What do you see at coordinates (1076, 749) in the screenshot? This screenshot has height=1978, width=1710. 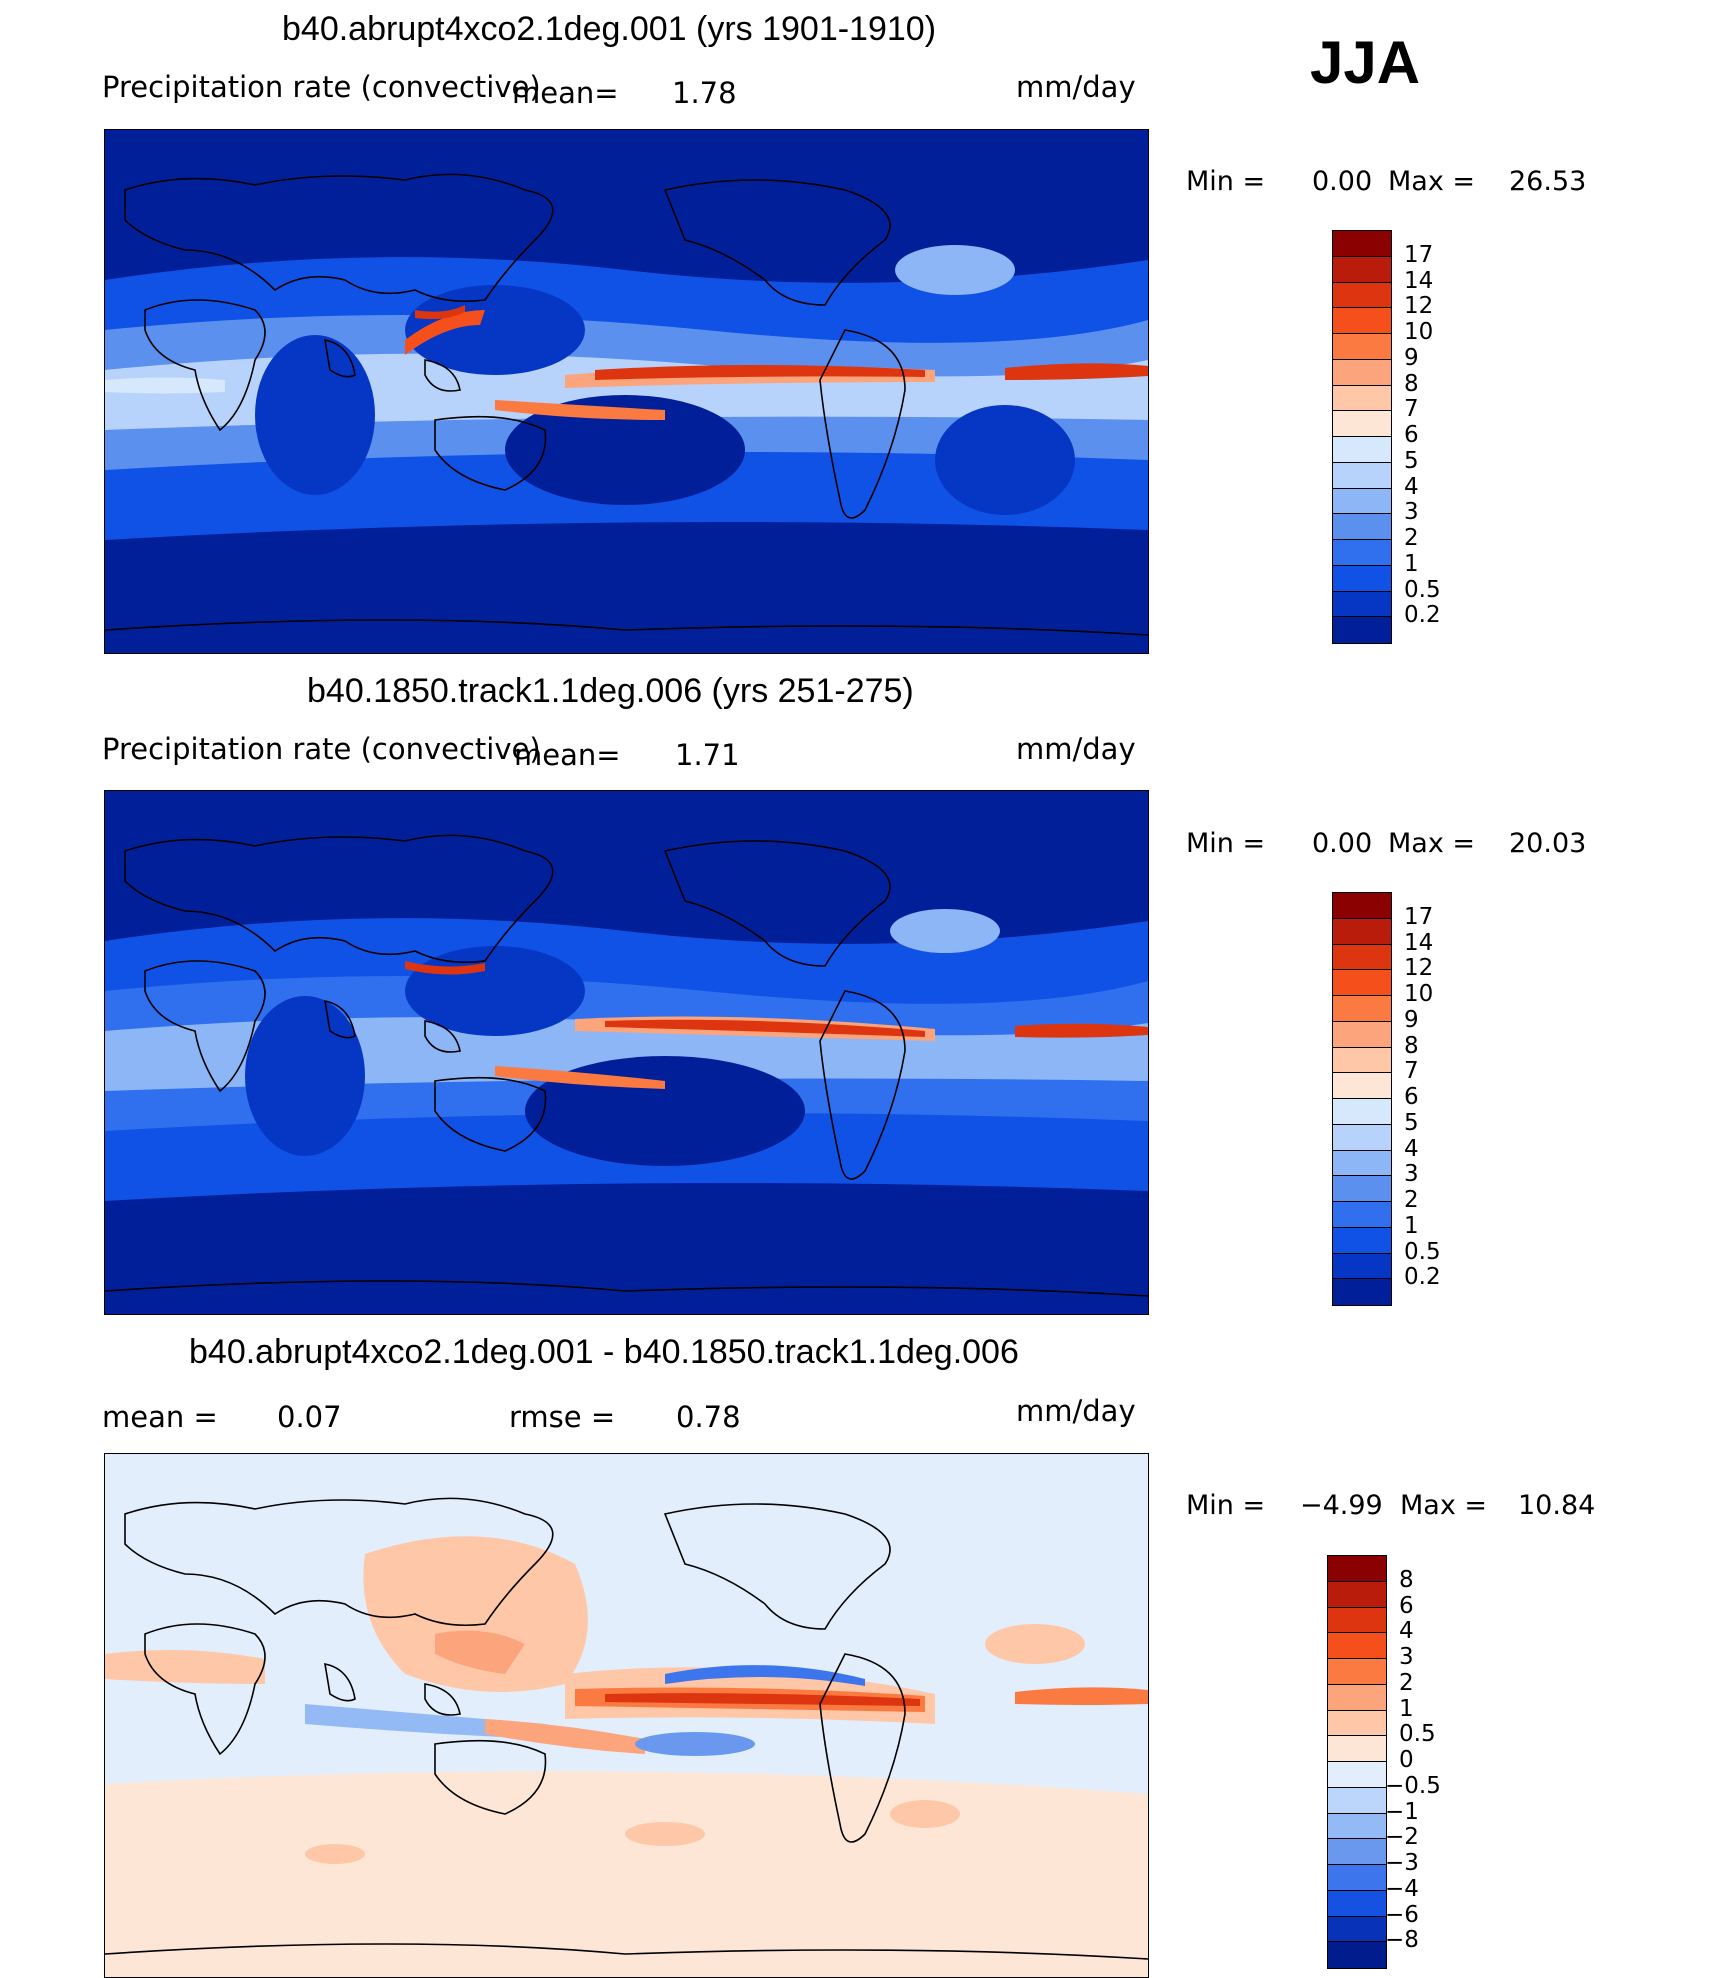 I see `panel-2-units: mm/day` at bounding box center [1076, 749].